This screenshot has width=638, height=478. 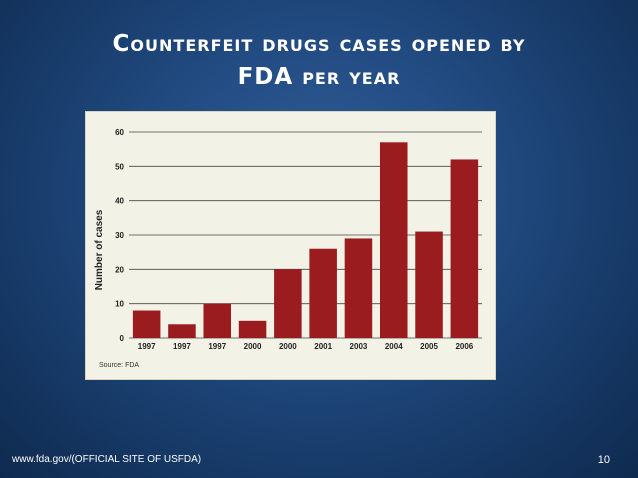 I want to click on footer-source: www.fda.gov/(OFFICIAL SITE OF USFDA), so click(x=107, y=459).